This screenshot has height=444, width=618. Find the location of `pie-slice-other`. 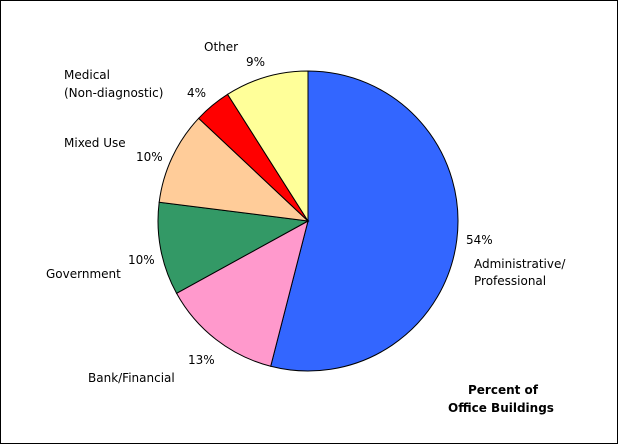

pie-slice-other is located at coordinates (267, 146).